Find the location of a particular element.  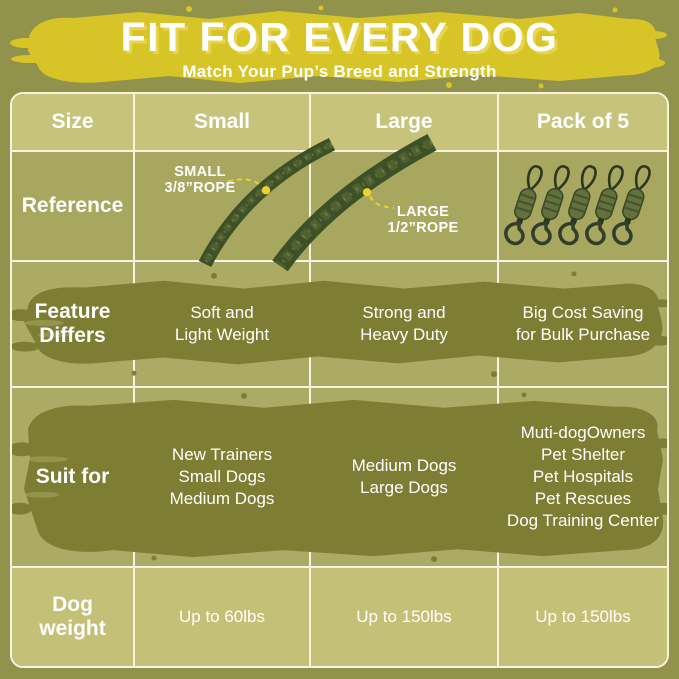

row-label-reference: Reference is located at coordinates (73, 206).